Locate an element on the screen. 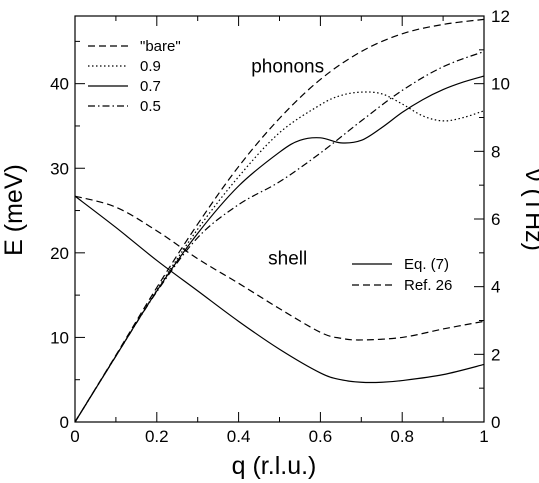 Image resolution: width=539 pixels, height=483 pixels. y-right-tick-label: 2 is located at coordinates (495, 354).